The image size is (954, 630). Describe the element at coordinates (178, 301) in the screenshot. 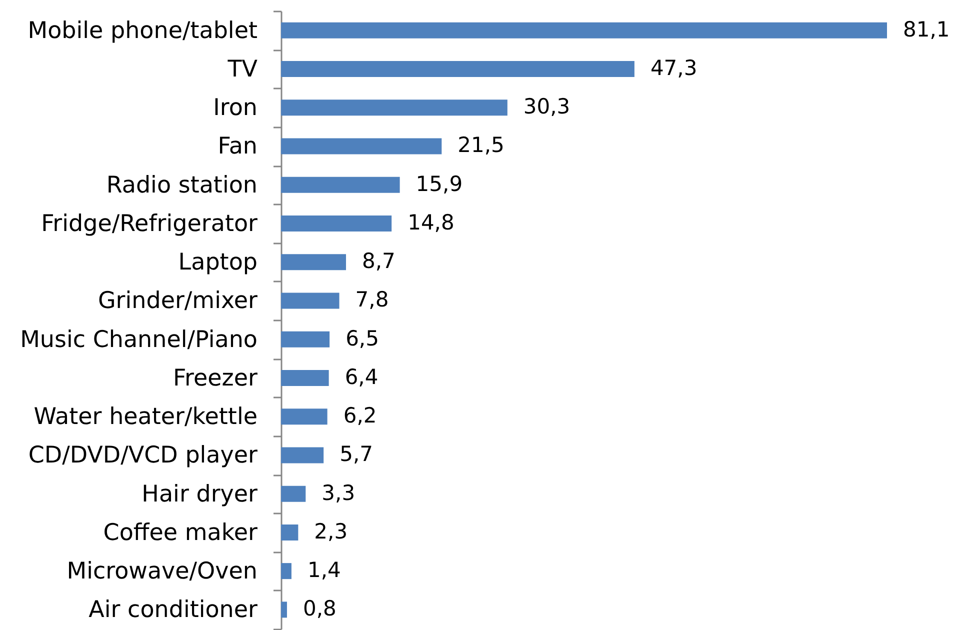

I see `y-tick-label: Grinder/mixer` at that location.